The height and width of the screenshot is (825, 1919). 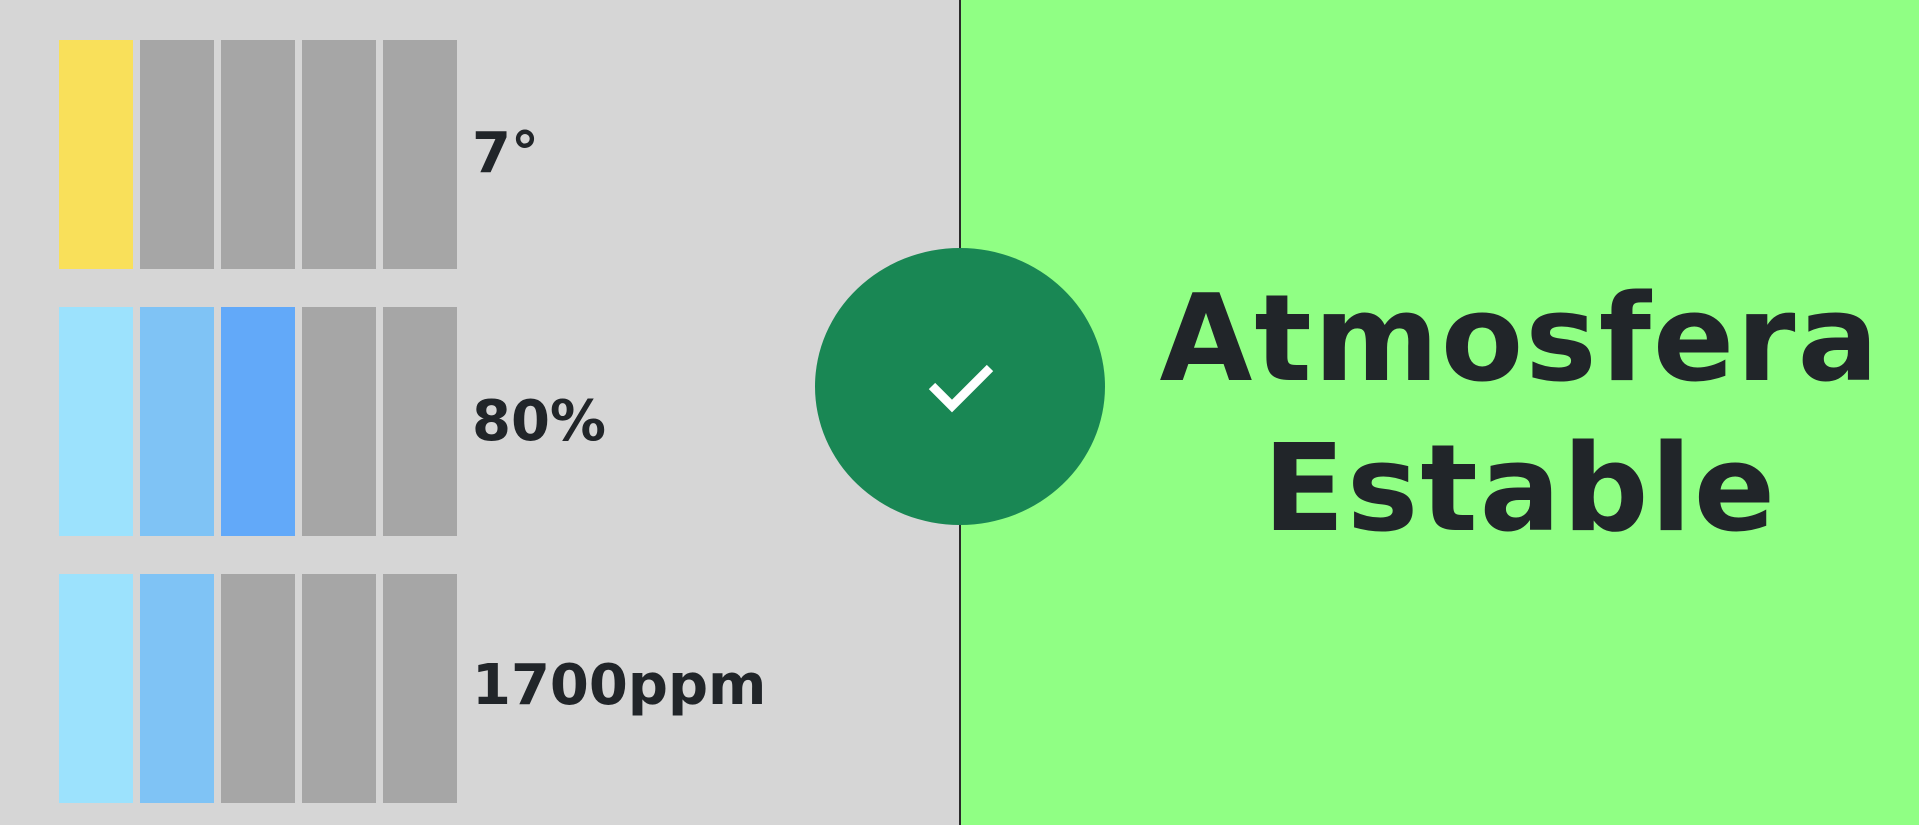 I want to click on status-indicator, so click(x=960, y=386).